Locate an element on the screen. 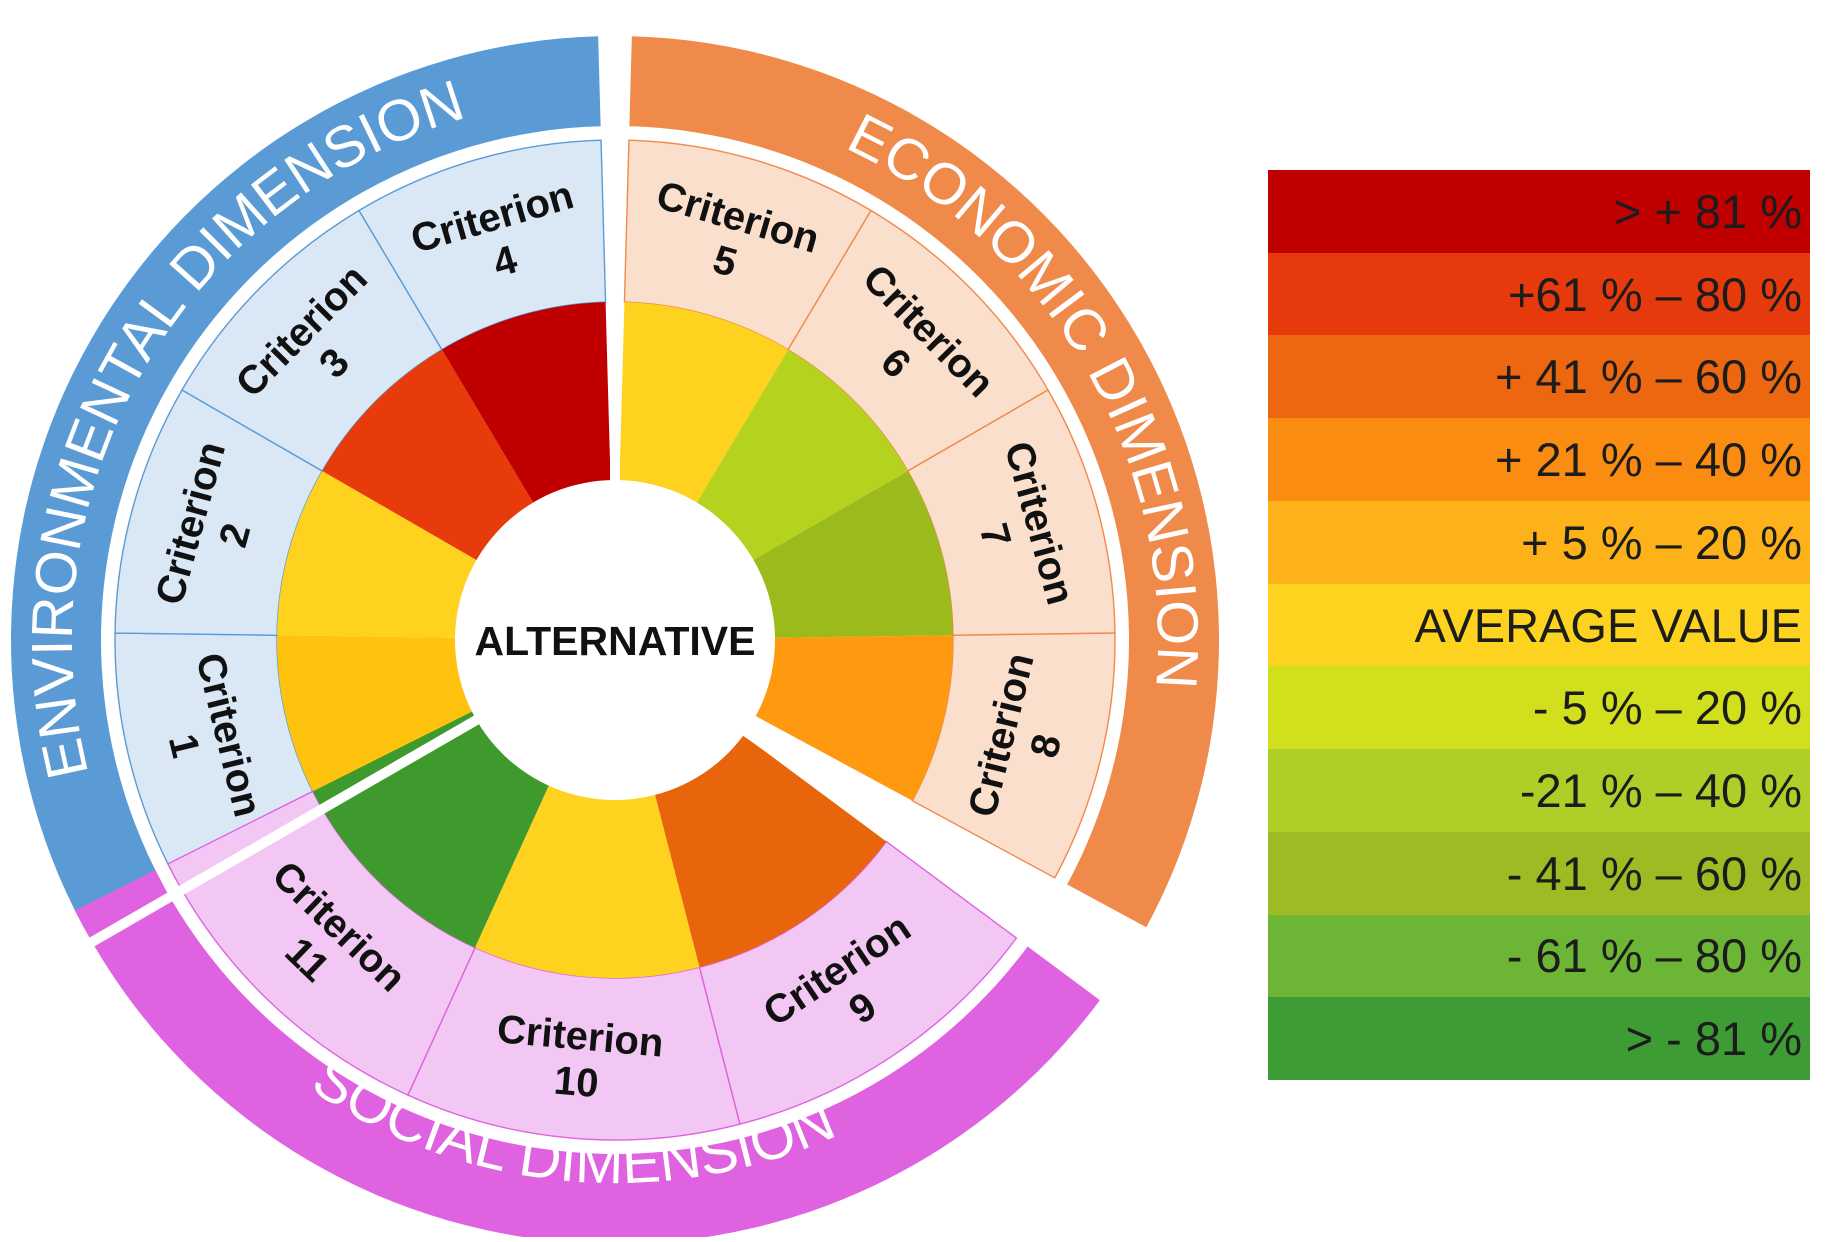 The image size is (1827, 1242). legend-row: > + 81 % is located at coordinates (1539, 211).